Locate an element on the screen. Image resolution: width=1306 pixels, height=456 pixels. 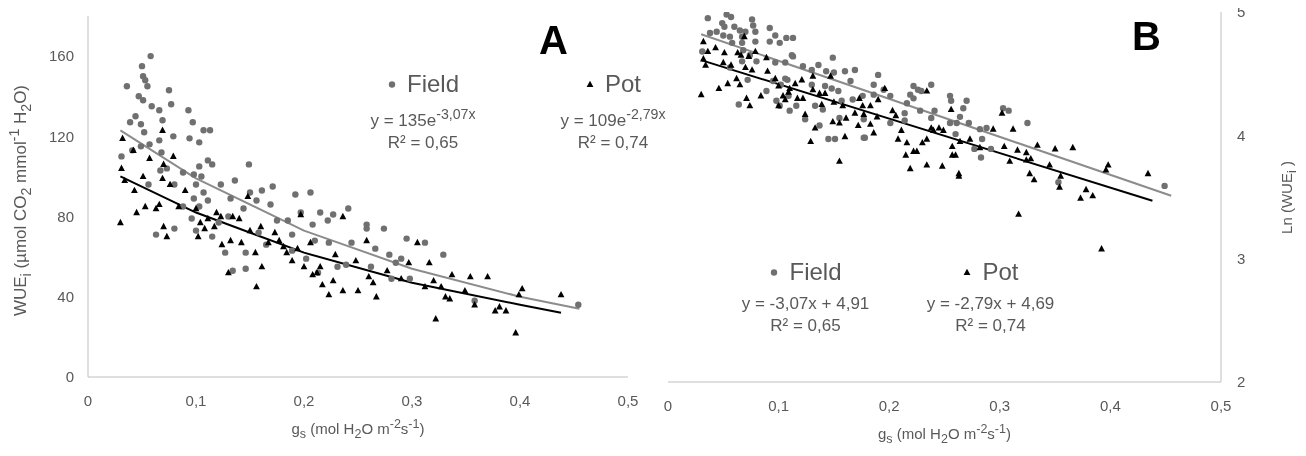
chart-title: B is located at coordinates (1146, 36).